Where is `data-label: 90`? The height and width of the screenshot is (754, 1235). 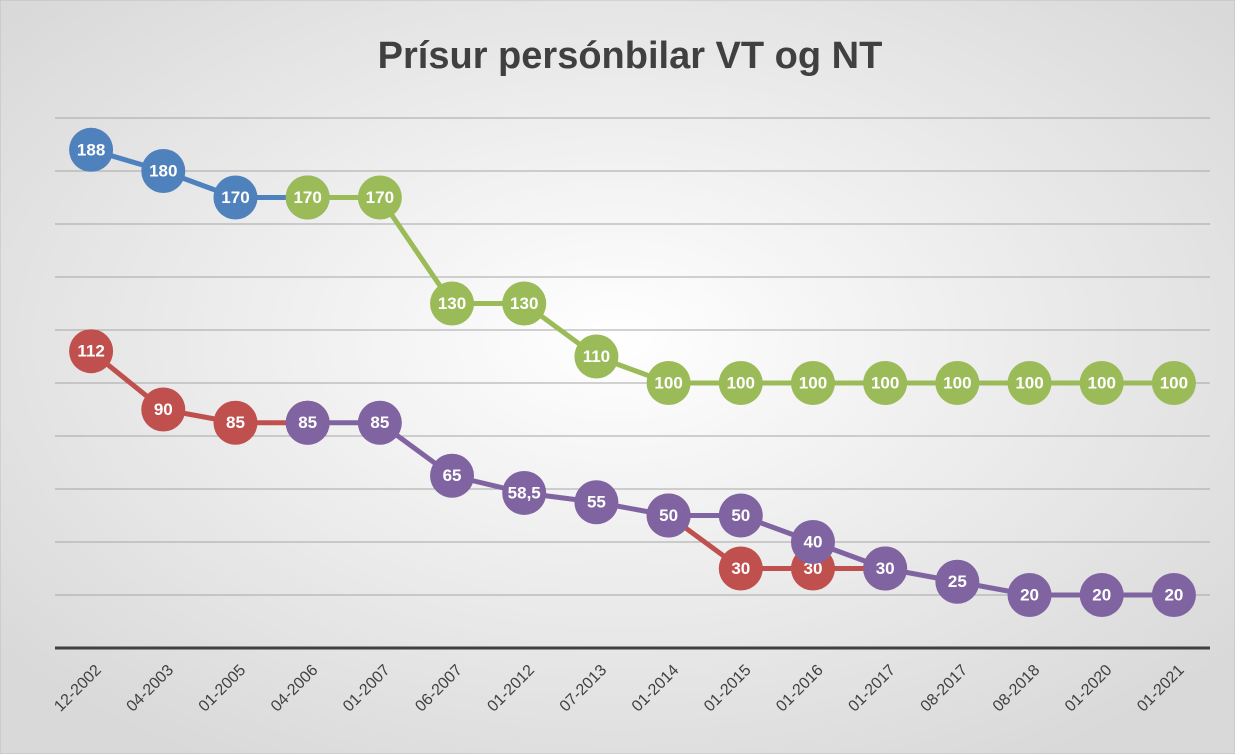
data-label: 90 is located at coordinates (163, 409).